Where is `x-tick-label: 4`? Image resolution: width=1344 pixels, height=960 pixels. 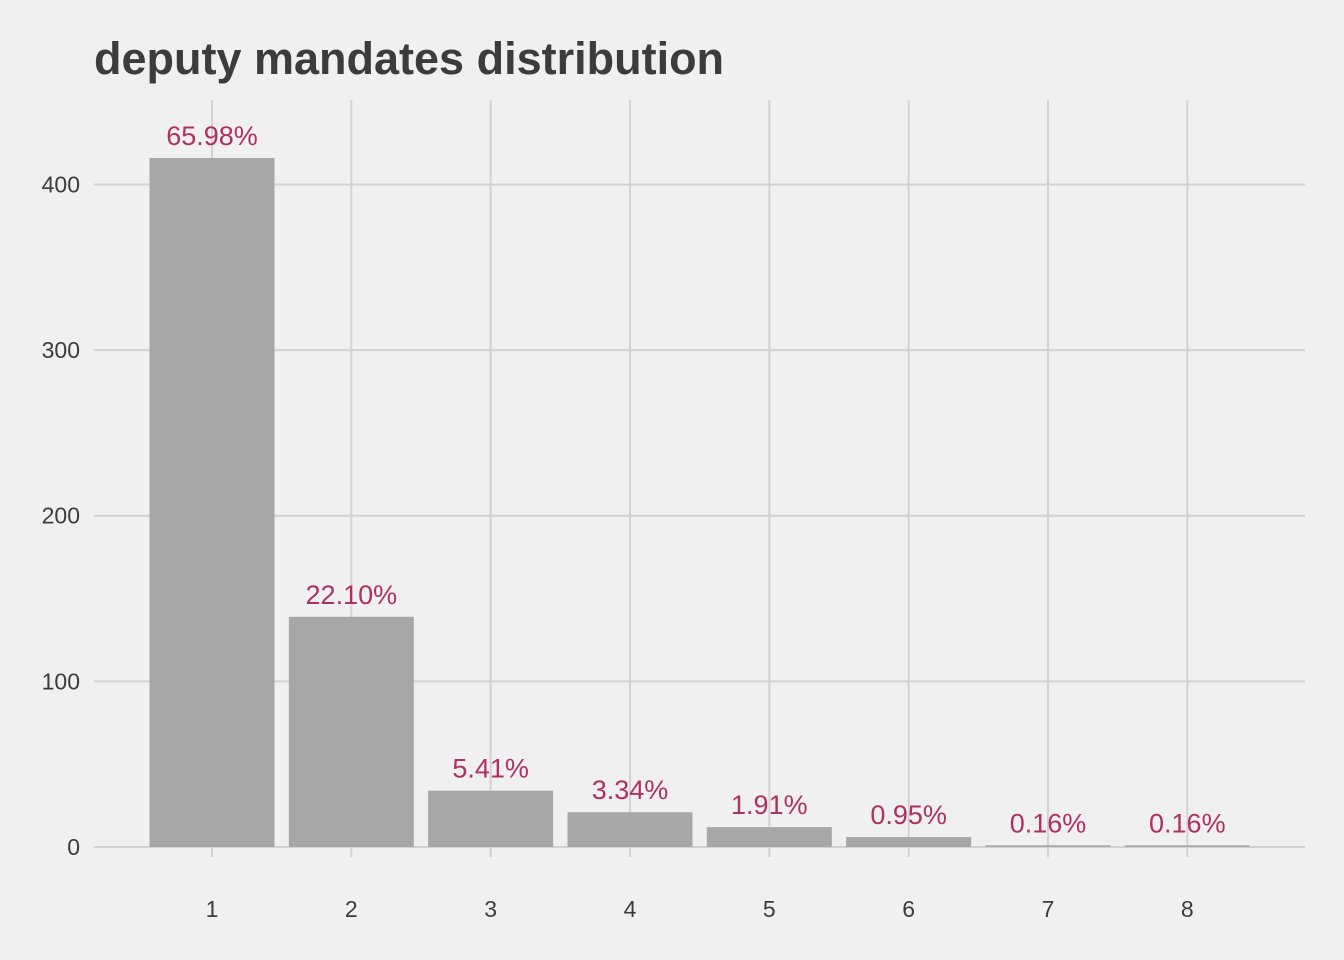 x-tick-label: 4 is located at coordinates (630, 909).